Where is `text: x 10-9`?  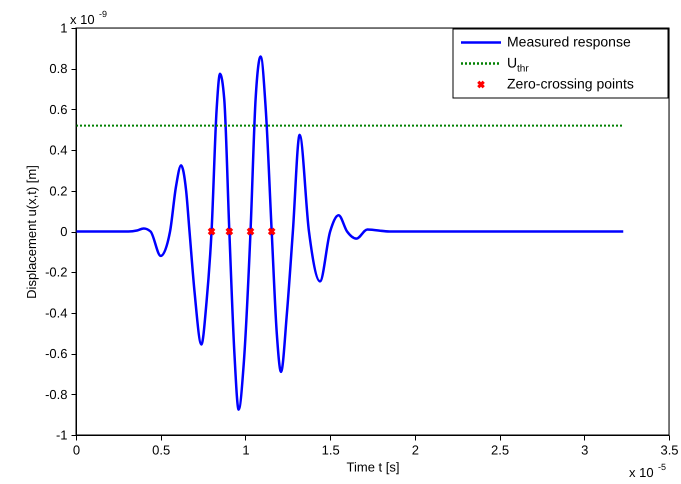 text: x 10-9 is located at coordinates (89, 18).